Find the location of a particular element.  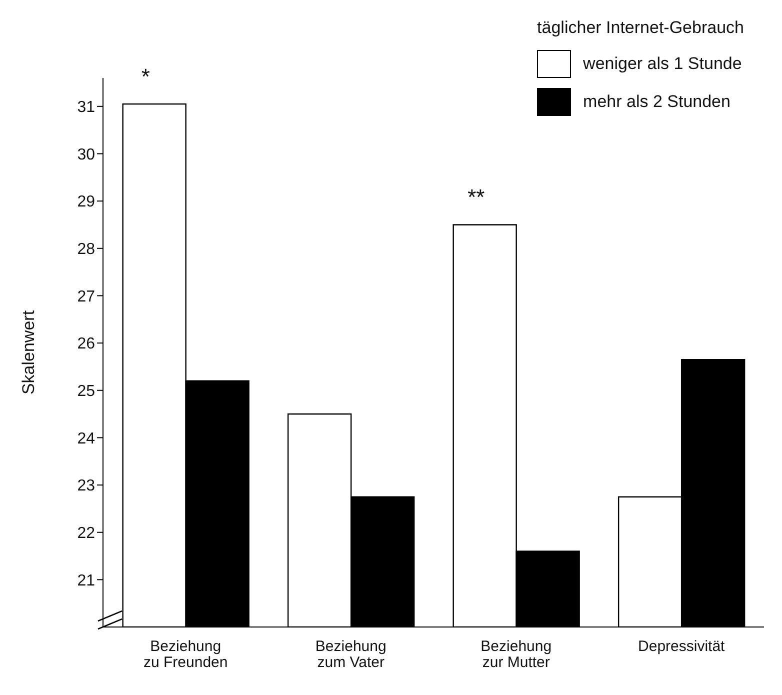

y-tick-label: 24 is located at coordinates (86, 439).